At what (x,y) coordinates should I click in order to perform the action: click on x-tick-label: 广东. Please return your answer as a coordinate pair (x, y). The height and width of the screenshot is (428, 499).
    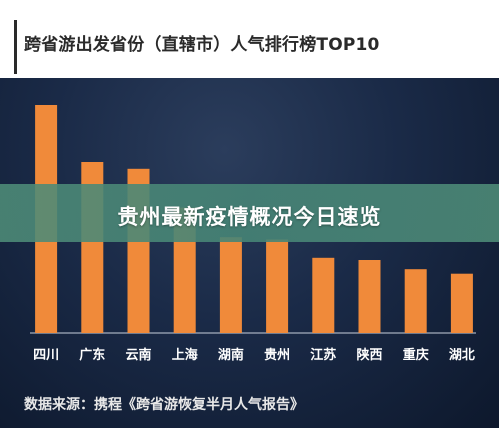
    Looking at the image, I should click on (92, 355).